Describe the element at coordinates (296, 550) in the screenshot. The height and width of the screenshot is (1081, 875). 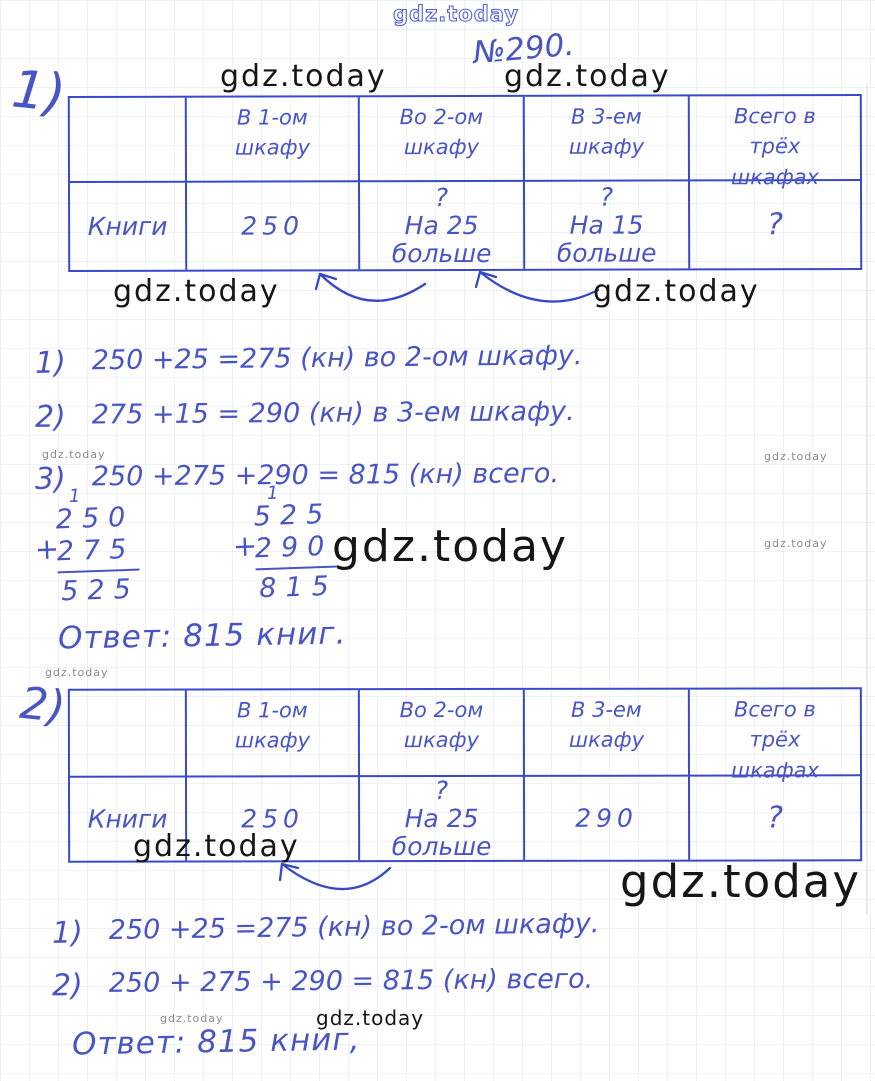
I see `addition2-addend-bottom: 290` at that location.